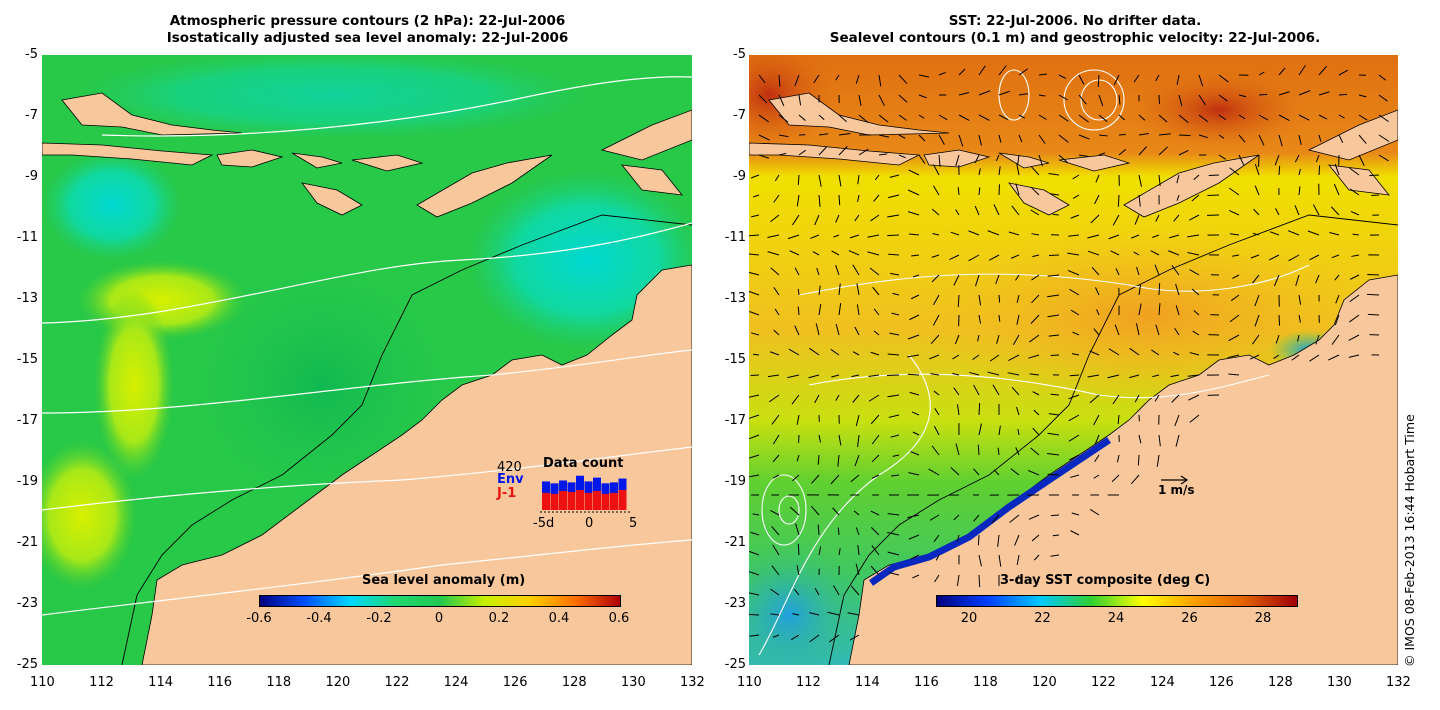  Describe the element at coordinates (439, 618) in the screenshot. I see `colorbar-tick-label: 0` at that location.